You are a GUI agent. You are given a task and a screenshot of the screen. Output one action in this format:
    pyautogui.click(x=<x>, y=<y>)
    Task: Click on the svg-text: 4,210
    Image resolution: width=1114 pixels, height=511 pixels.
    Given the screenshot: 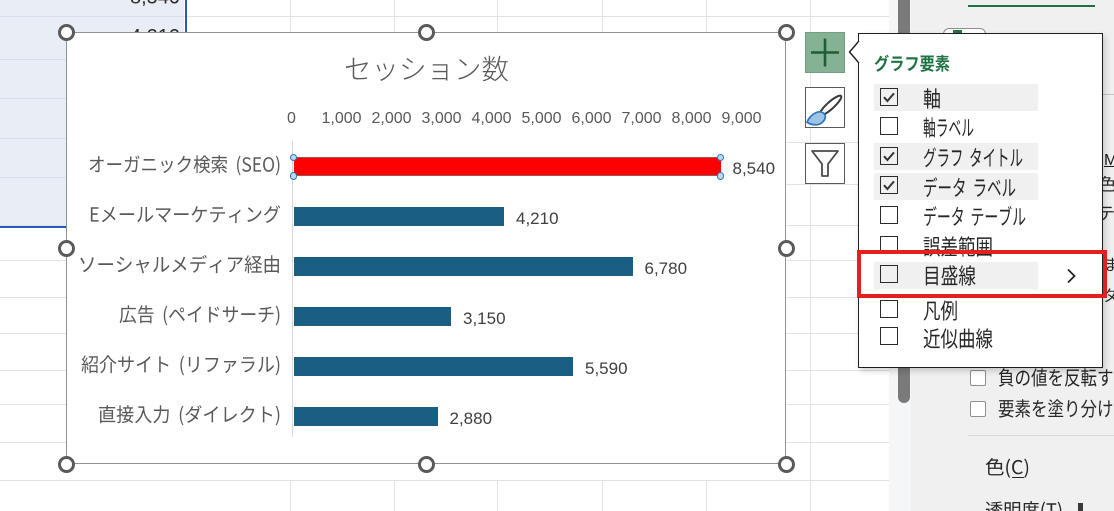 What is the action you would take?
    pyautogui.click(x=155, y=29)
    